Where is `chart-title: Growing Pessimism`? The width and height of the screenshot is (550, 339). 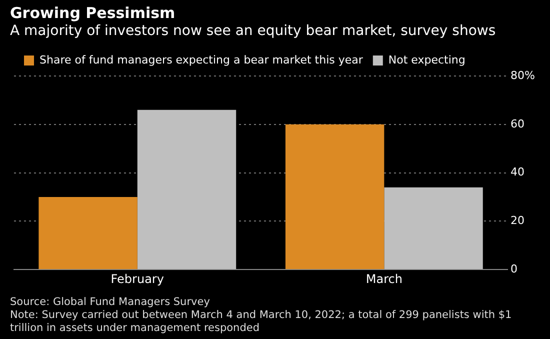 chart-title: Growing Pessimism is located at coordinates (93, 13).